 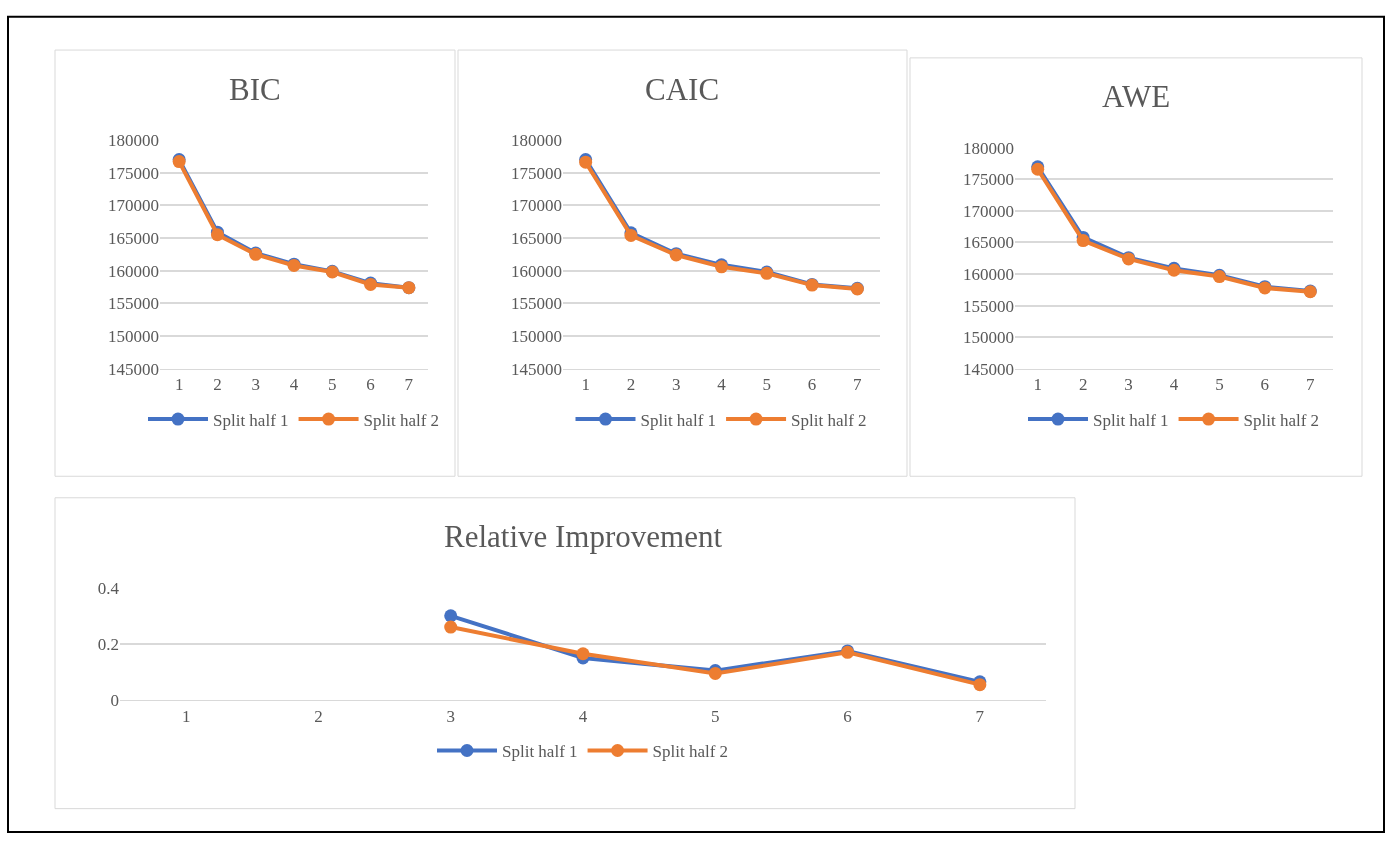 I want to click on chart-title: BIC, so click(x=255, y=89).